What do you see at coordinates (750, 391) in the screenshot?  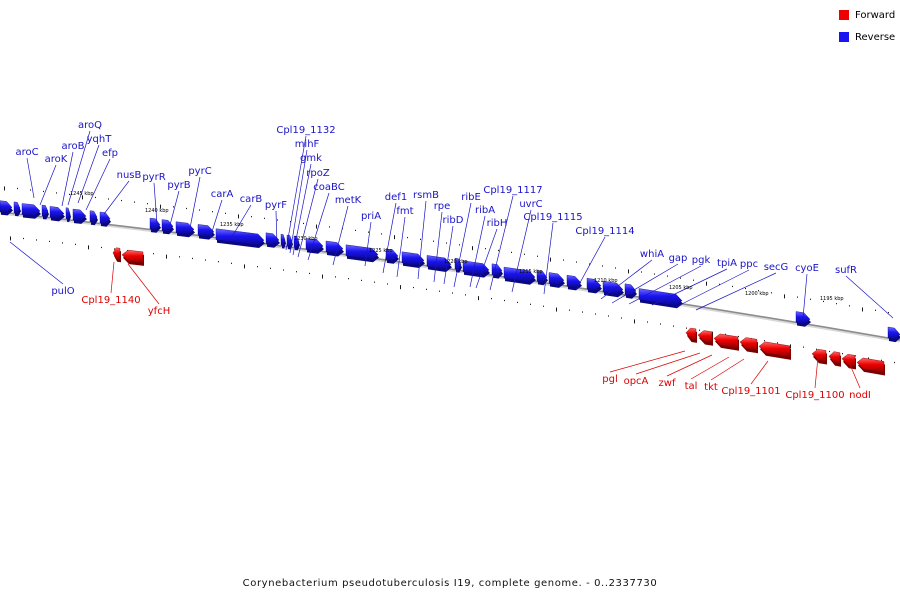 I see `forward-gene-label: Cpl19_1101` at bounding box center [750, 391].